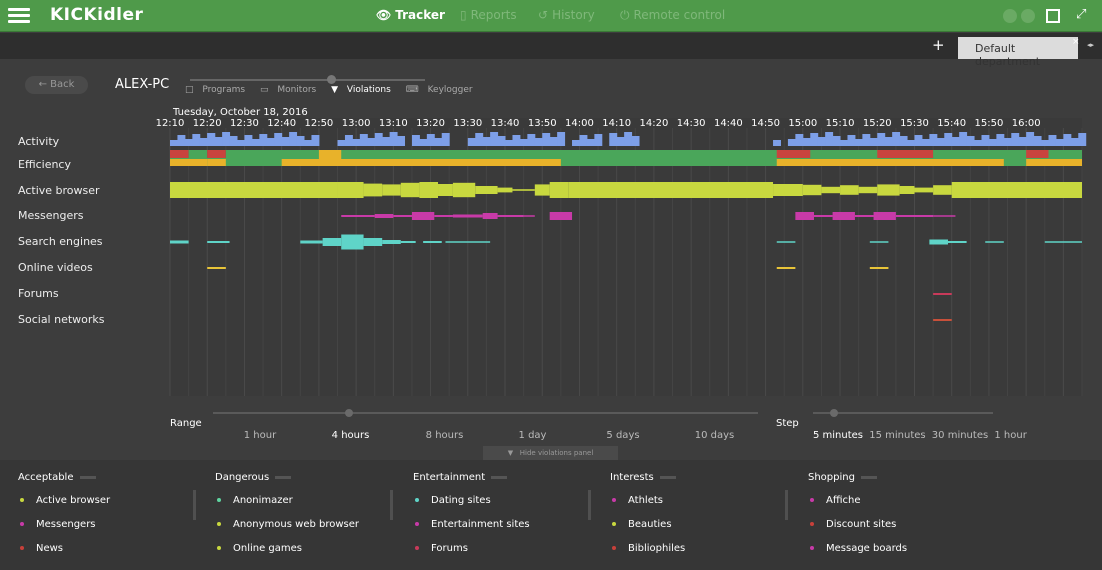  I want to click on violation-category-acceptable: Acceptable, so click(57, 477).